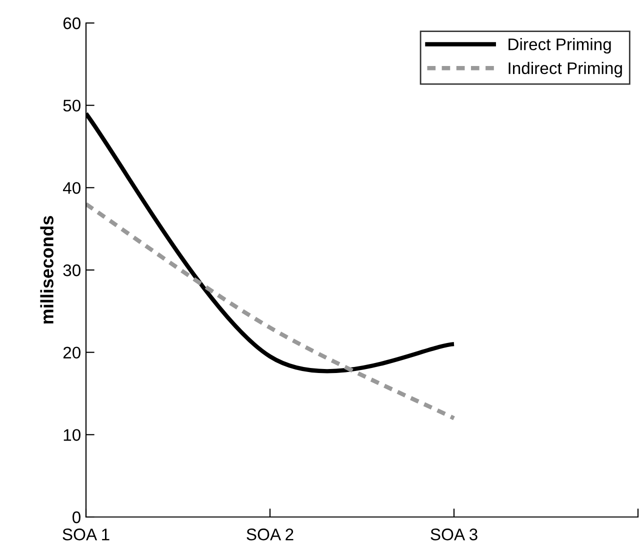 This screenshot has width=644, height=560. Describe the element at coordinates (565, 70) in the screenshot. I see `legend-label: Indirect Priming` at that location.